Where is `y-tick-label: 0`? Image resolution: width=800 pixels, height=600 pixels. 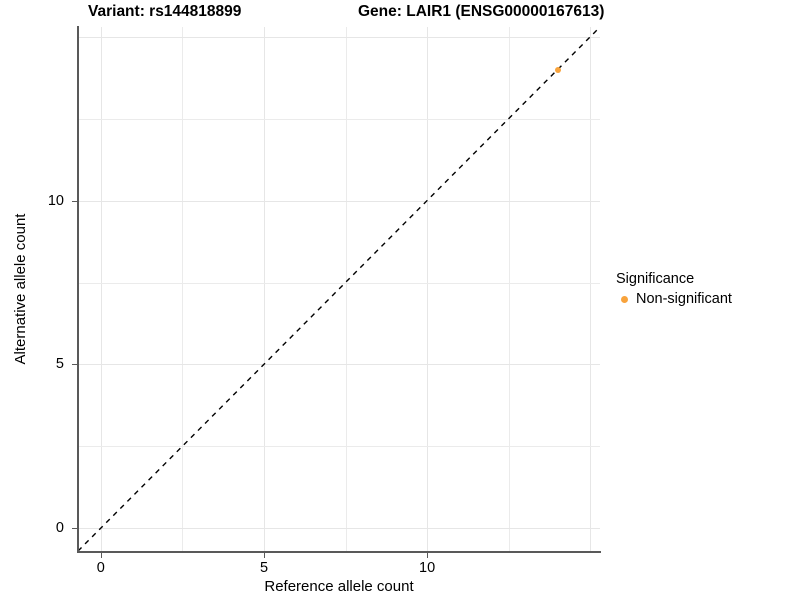 y-tick-label: 0 is located at coordinates (59, 528).